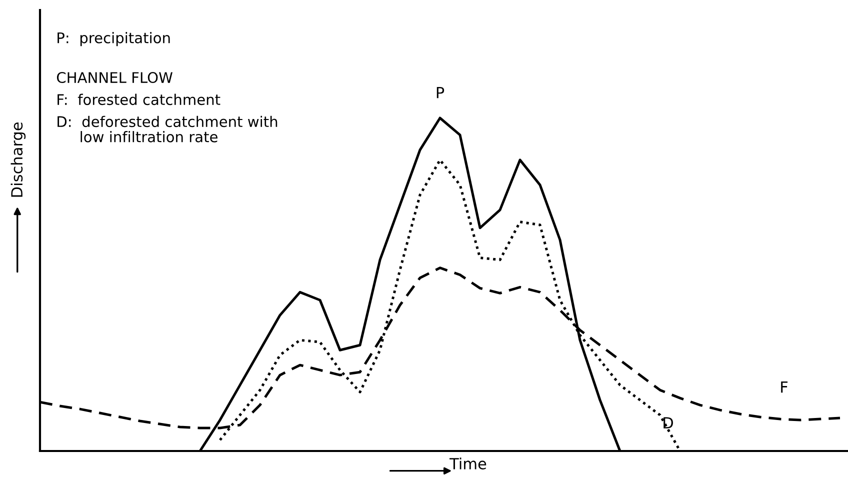 Image resolution: width=848 pixels, height=482 pixels. What do you see at coordinates (18, 159) in the screenshot?
I see `y-axis-title: Discharge` at bounding box center [18, 159].